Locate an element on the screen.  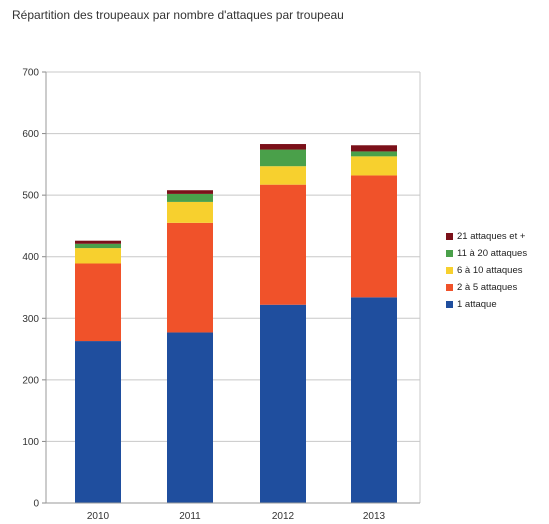
y-tick-label: 100 is located at coordinates (30, 442).